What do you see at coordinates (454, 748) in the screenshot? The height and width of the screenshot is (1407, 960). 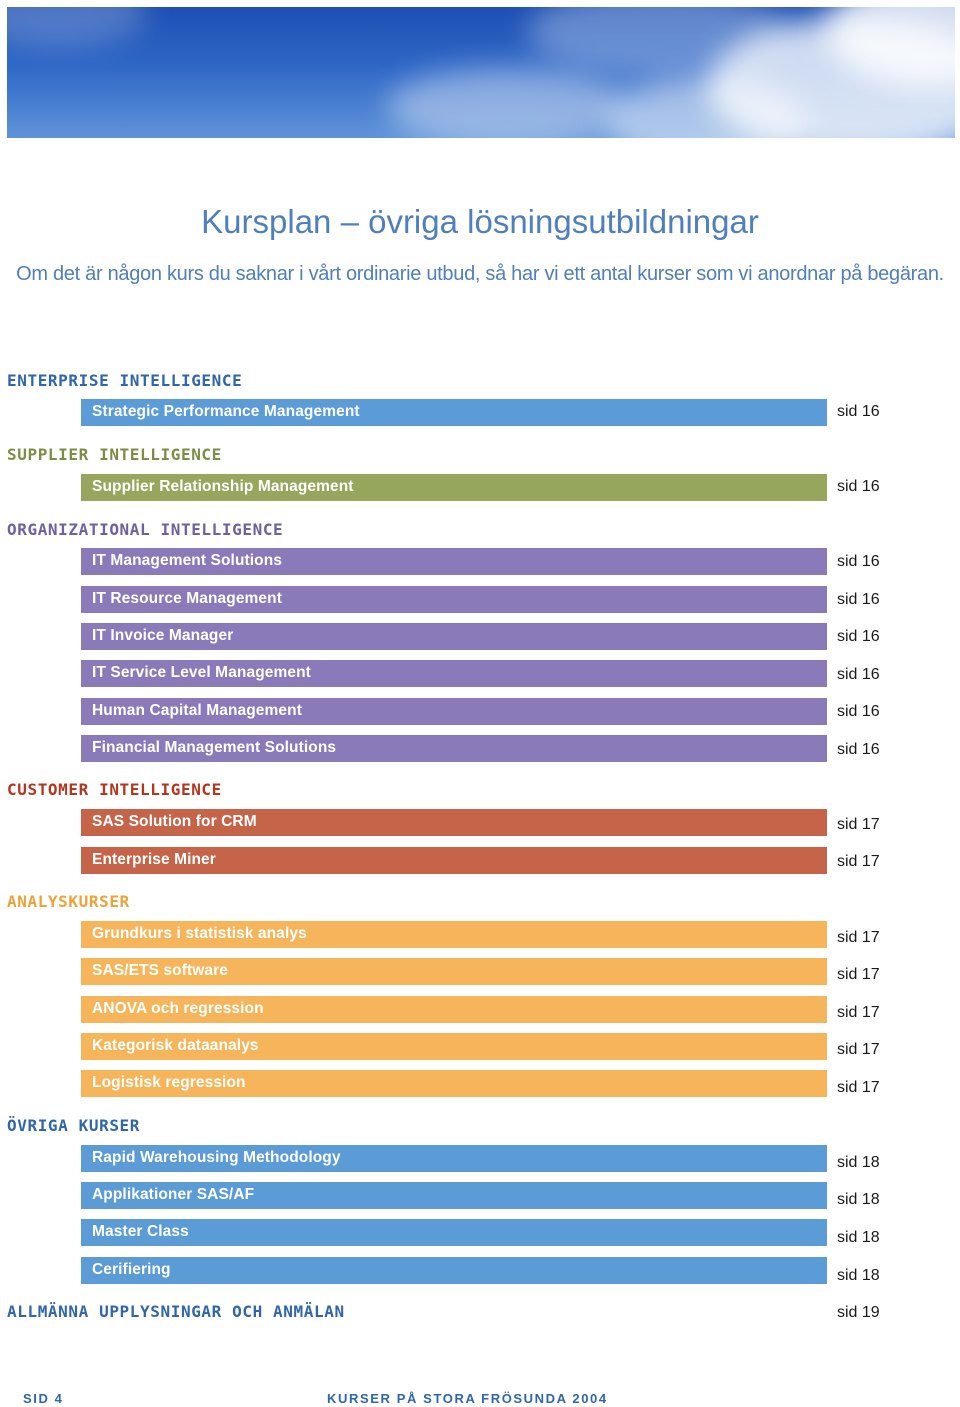 I see `course-bar: Financial Management Solutions` at bounding box center [454, 748].